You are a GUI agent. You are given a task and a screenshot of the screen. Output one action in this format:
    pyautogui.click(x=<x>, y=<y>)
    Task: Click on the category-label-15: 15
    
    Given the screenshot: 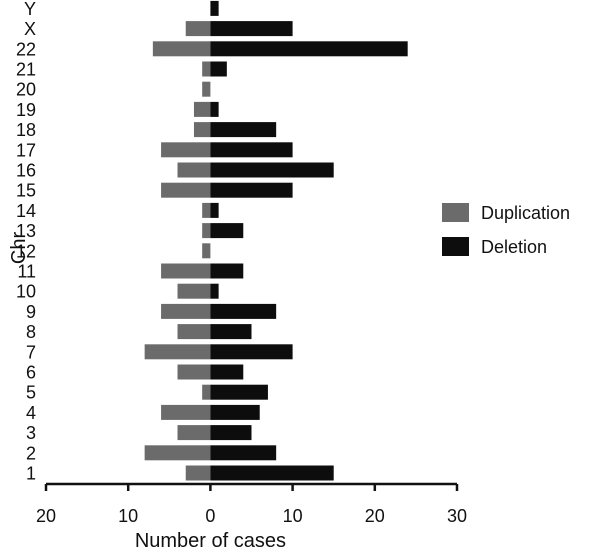 What is the action you would take?
    pyautogui.click(x=26, y=191)
    